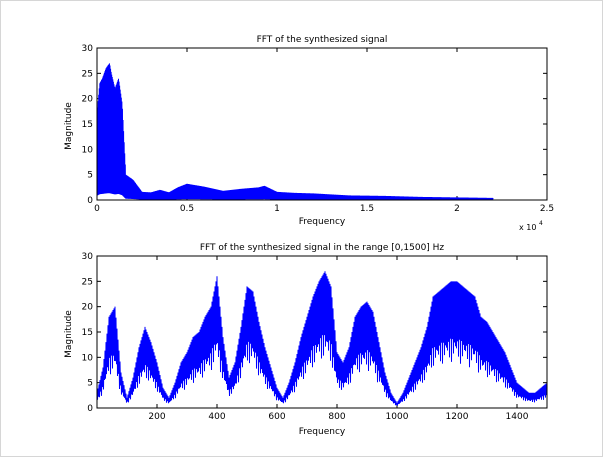 The image size is (603, 457). What do you see at coordinates (156, 417) in the screenshot?
I see `bottom-xtick-label: 200` at bounding box center [156, 417].